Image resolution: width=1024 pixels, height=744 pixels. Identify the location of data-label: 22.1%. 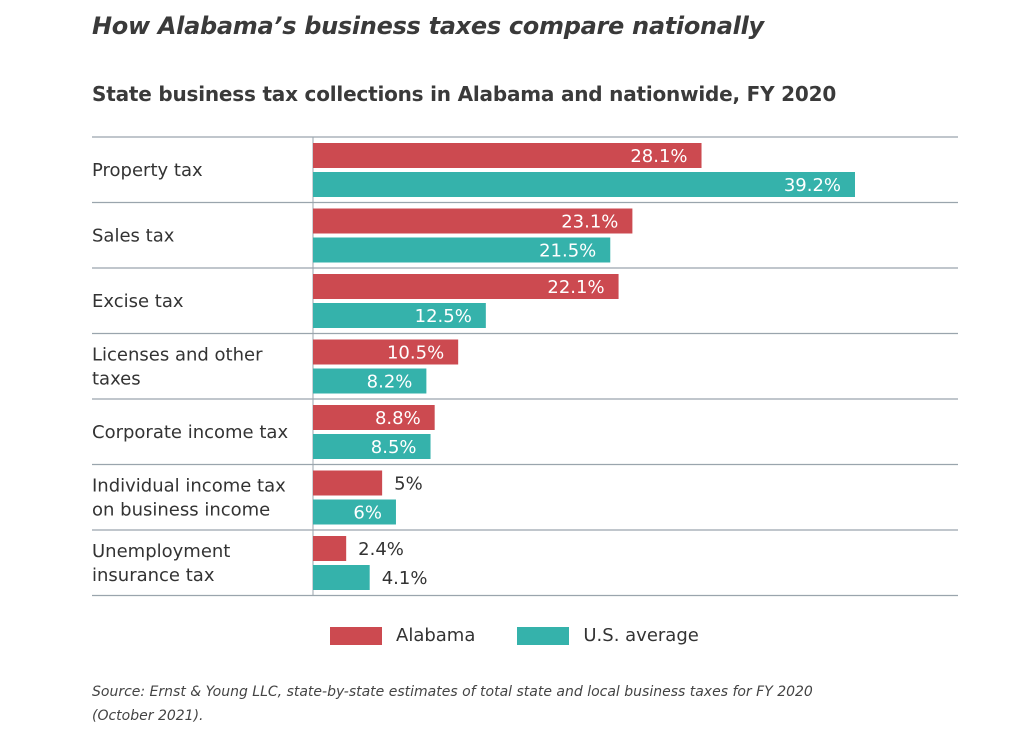
(575, 287).